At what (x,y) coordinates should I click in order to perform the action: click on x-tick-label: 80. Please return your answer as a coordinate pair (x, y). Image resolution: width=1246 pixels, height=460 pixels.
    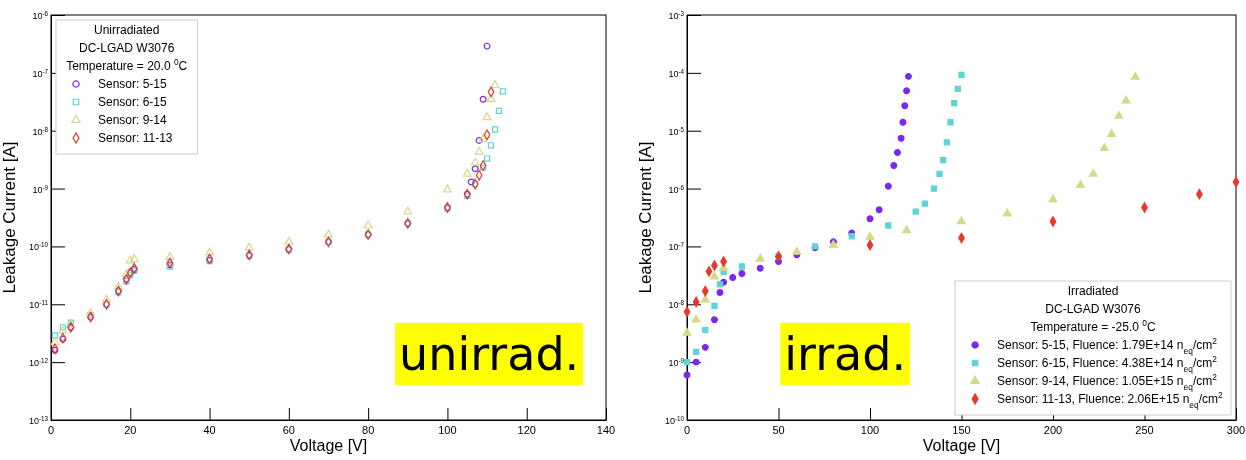
    Looking at the image, I should click on (368, 430).